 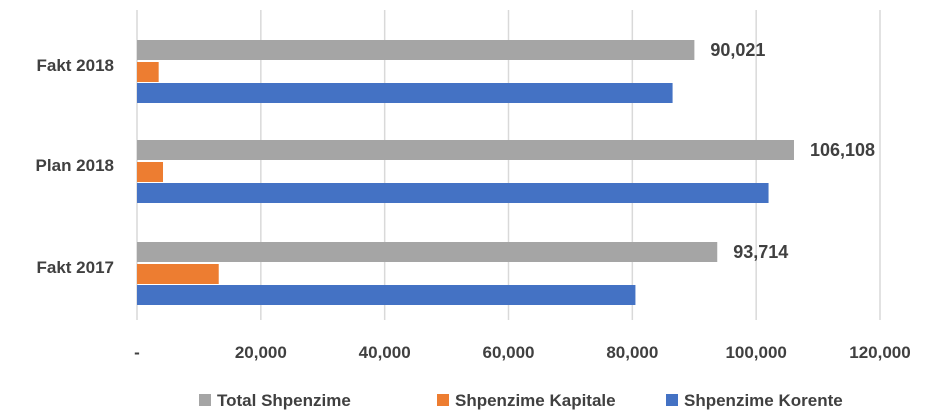 I want to click on x-tick-label: 100,000, so click(x=755, y=352).